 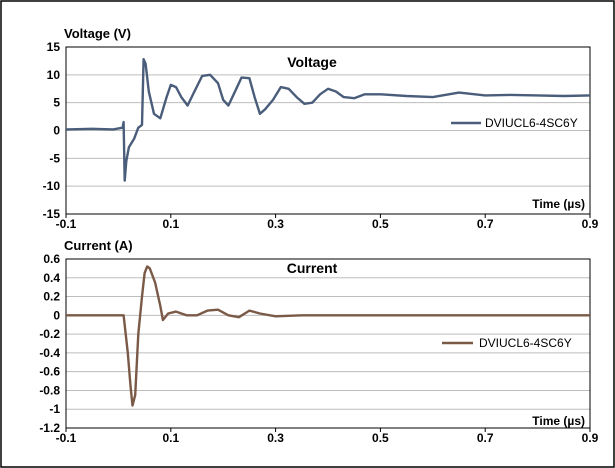 What do you see at coordinates (525, 343) in the screenshot?
I see `current-legend-label: DVIUCL6-4SC6Y` at bounding box center [525, 343].